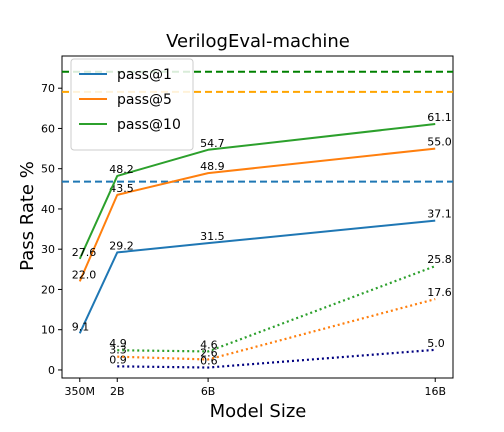 The image size is (504, 432). What do you see at coordinates (48, 88) in the screenshot?
I see `y-tick-label: 70` at bounding box center [48, 88].